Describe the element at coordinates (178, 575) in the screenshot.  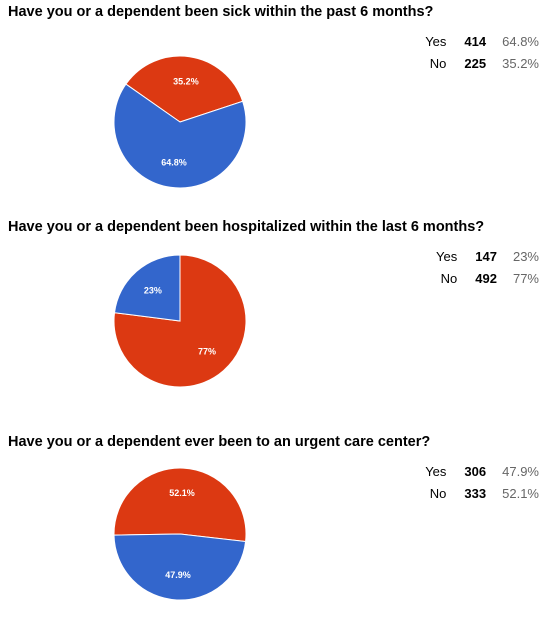
I see `slice-percent-label: 47.9%` at that location.